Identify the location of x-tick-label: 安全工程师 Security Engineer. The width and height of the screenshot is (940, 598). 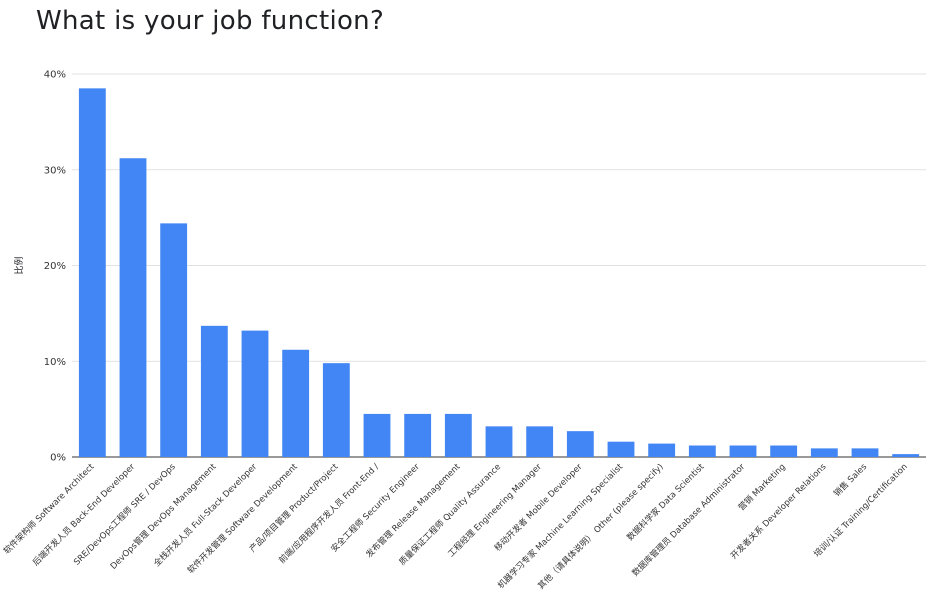
(375, 507).